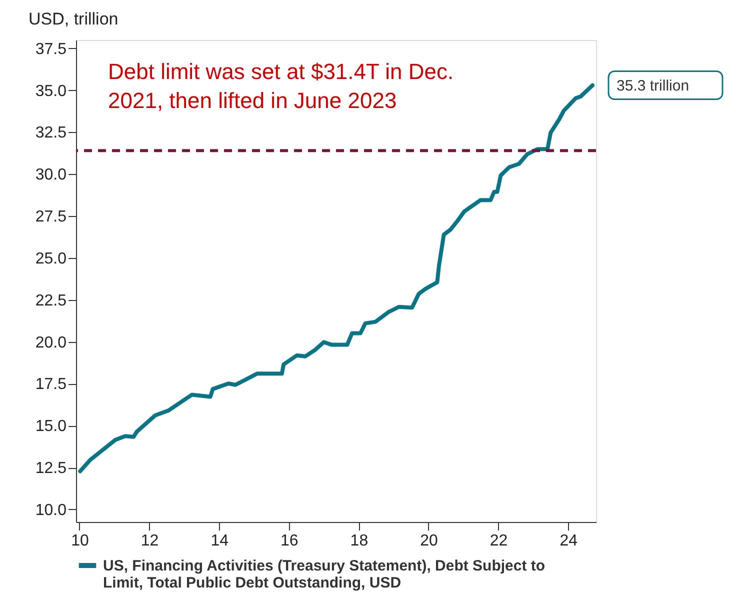 The width and height of the screenshot is (736, 605). Describe the element at coordinates (80, 541) in the screenshot. I see `x-tick-label: 10` at that location.